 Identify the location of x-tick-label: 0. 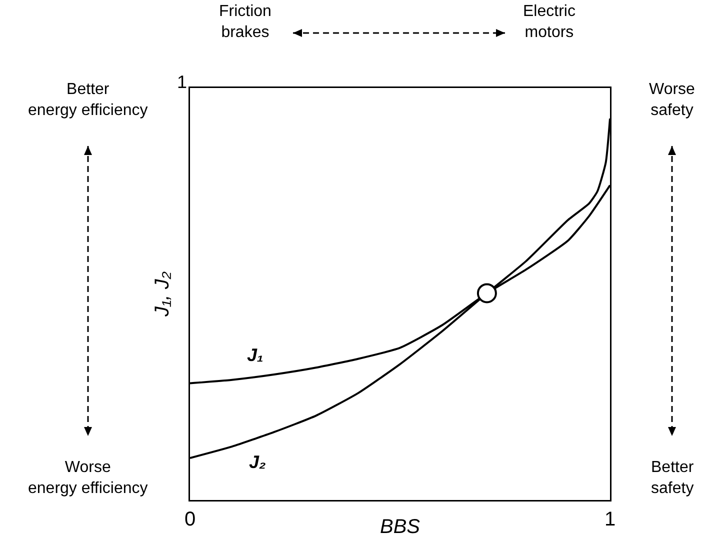
(190, 519).